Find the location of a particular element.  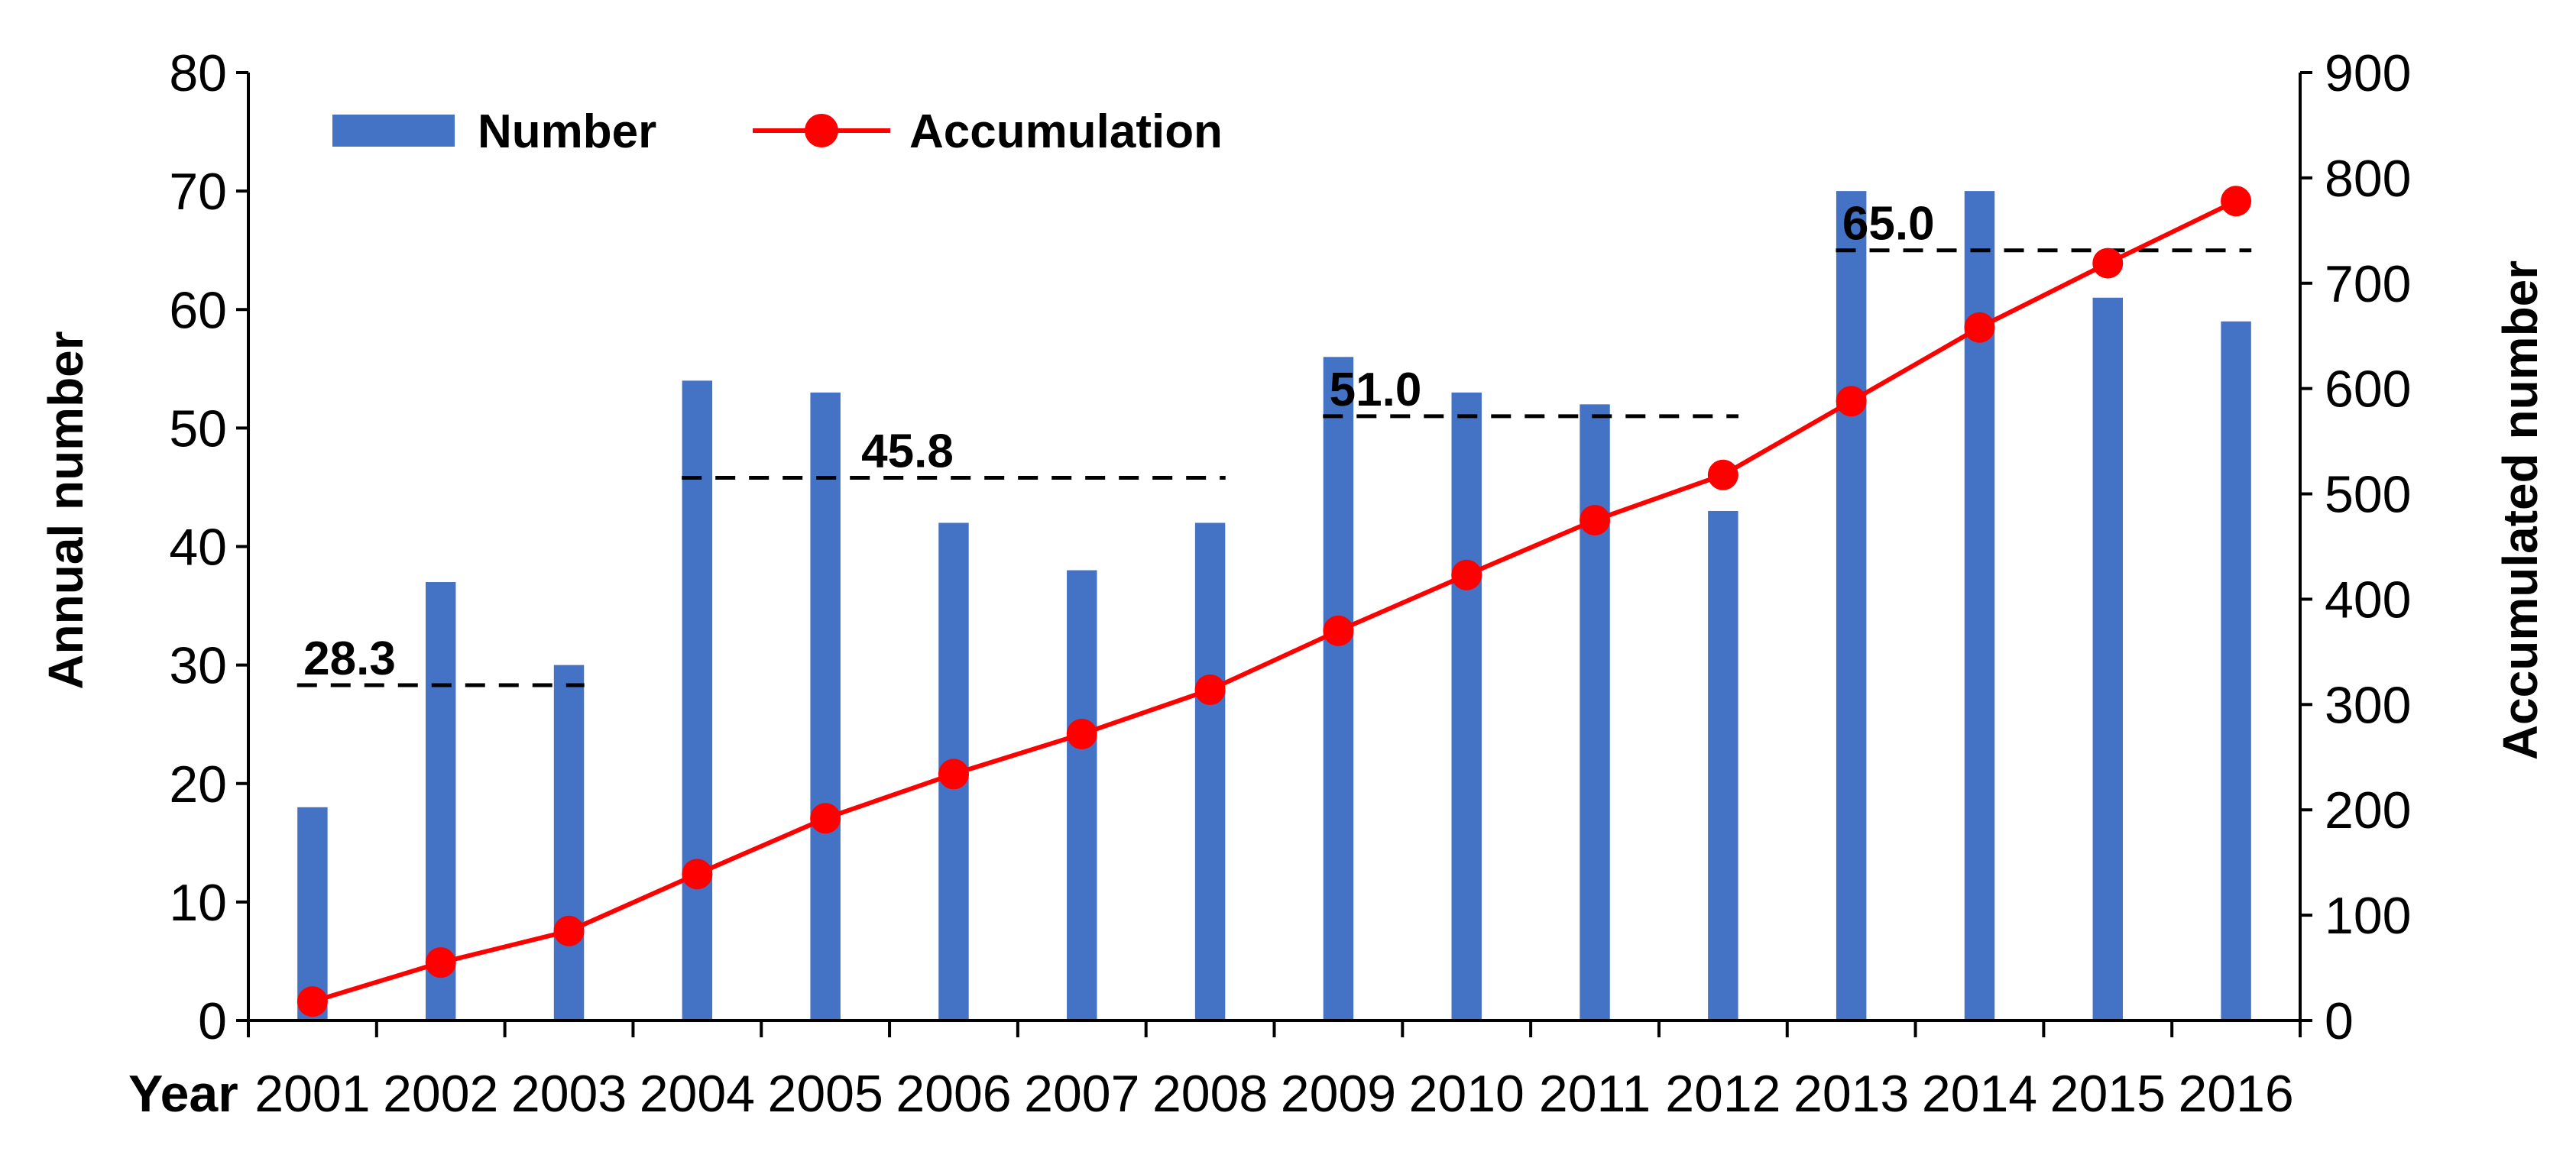

left-tick-label: 40 is located at coordinates (198, 548).